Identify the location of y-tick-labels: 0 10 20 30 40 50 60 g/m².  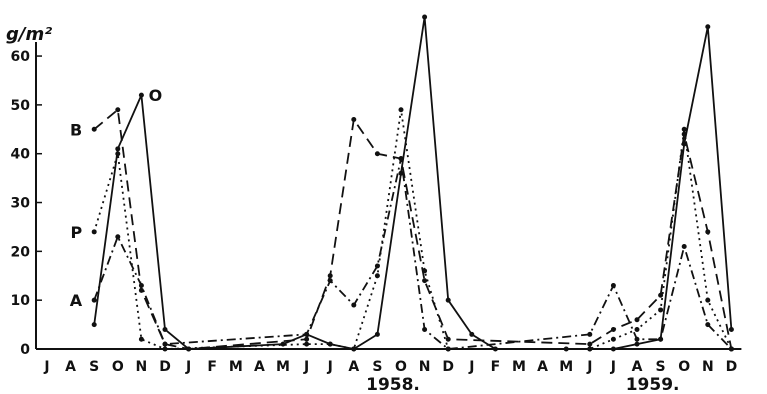
(29, 191).